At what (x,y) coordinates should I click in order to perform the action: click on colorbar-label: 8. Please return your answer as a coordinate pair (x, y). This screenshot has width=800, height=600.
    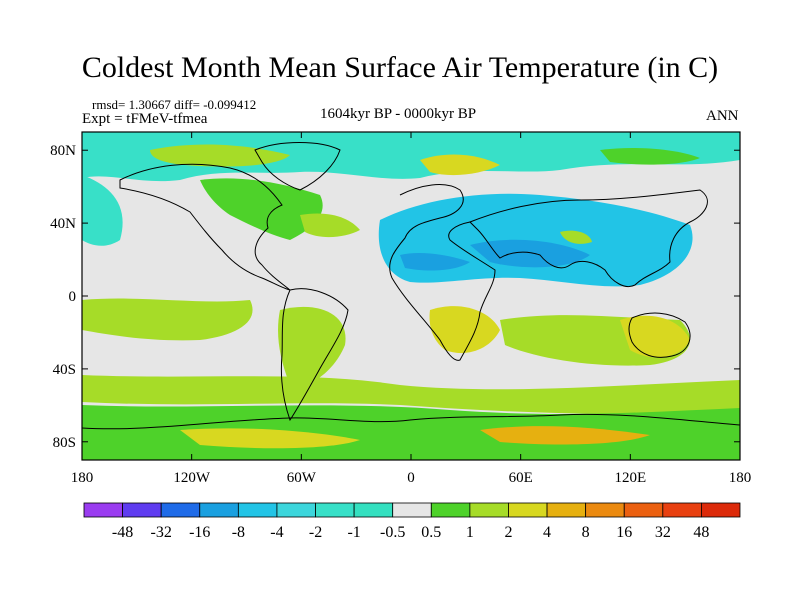
    Looking at the image, I should click on (586, 532).